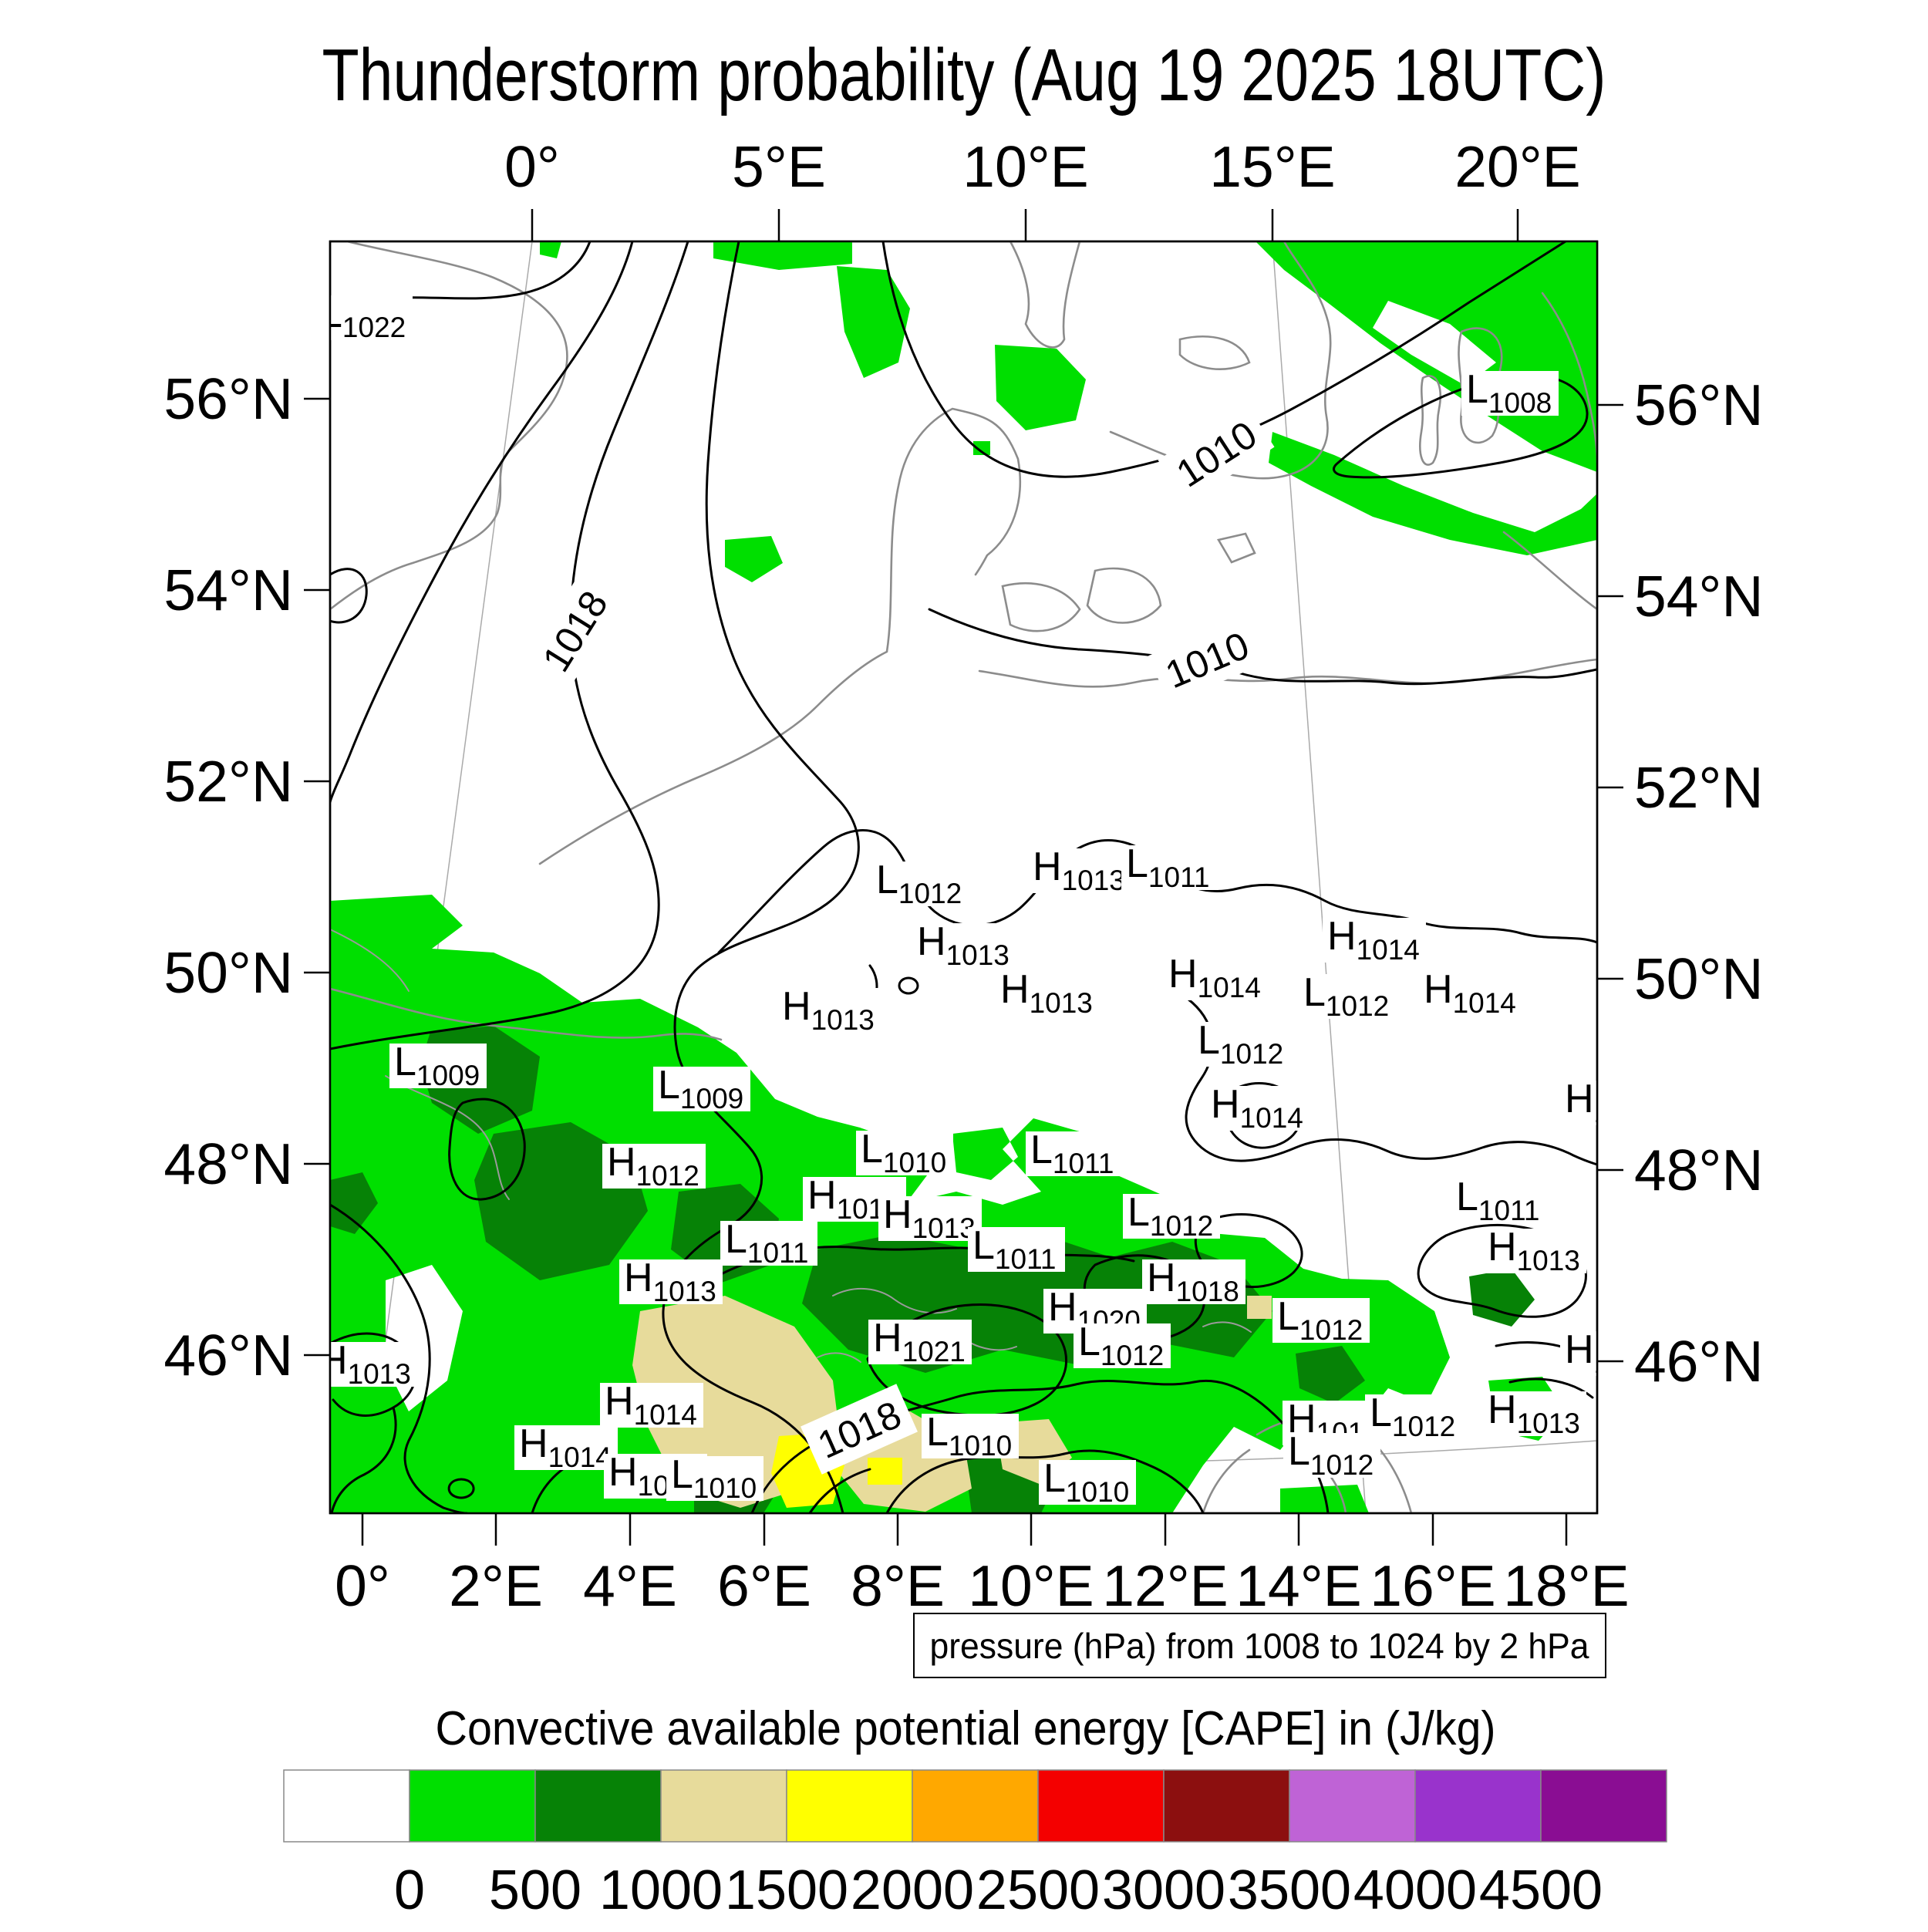 Image resolution: width=1928 pixels, height=1932 pixels. Describe the element at coordinates (786, 1890) in the screenshot. I see `colorbar-tick-label: 1500` at that location.